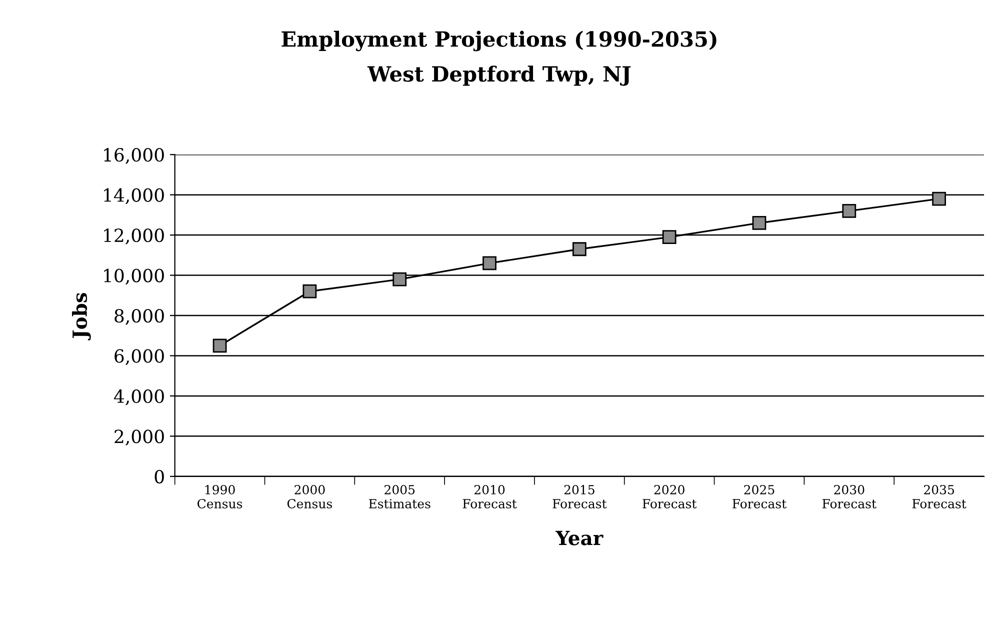  What do you see at coordinates (399, 496) in the screenshot?
I see `x-tick-label: 2005 Estimates` at bounding box center [399, 496].